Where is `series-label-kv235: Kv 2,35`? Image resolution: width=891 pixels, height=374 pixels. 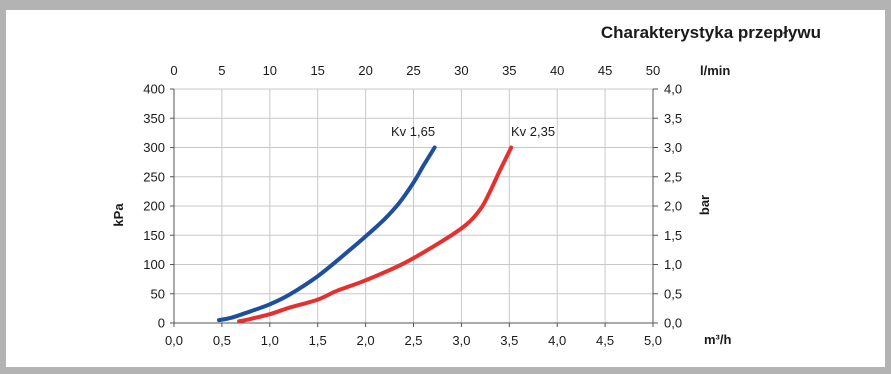 series-label-kv235: Kv 2,35 is located at coordinates (533, 131).